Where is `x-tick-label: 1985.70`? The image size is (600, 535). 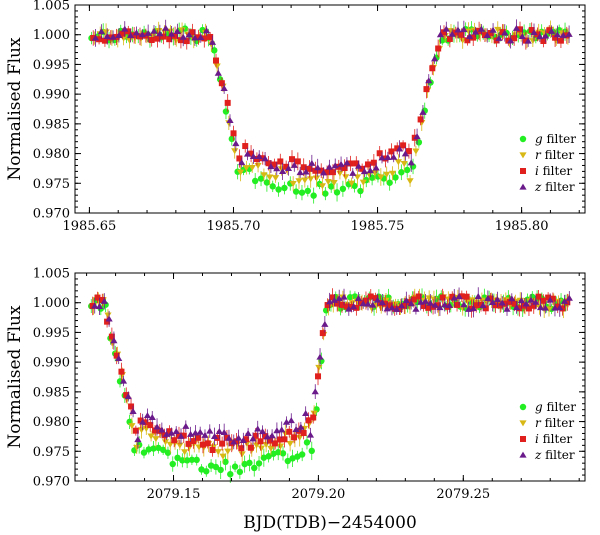 x-tick-label: 1985.70 is located at coordinates (234, 226).